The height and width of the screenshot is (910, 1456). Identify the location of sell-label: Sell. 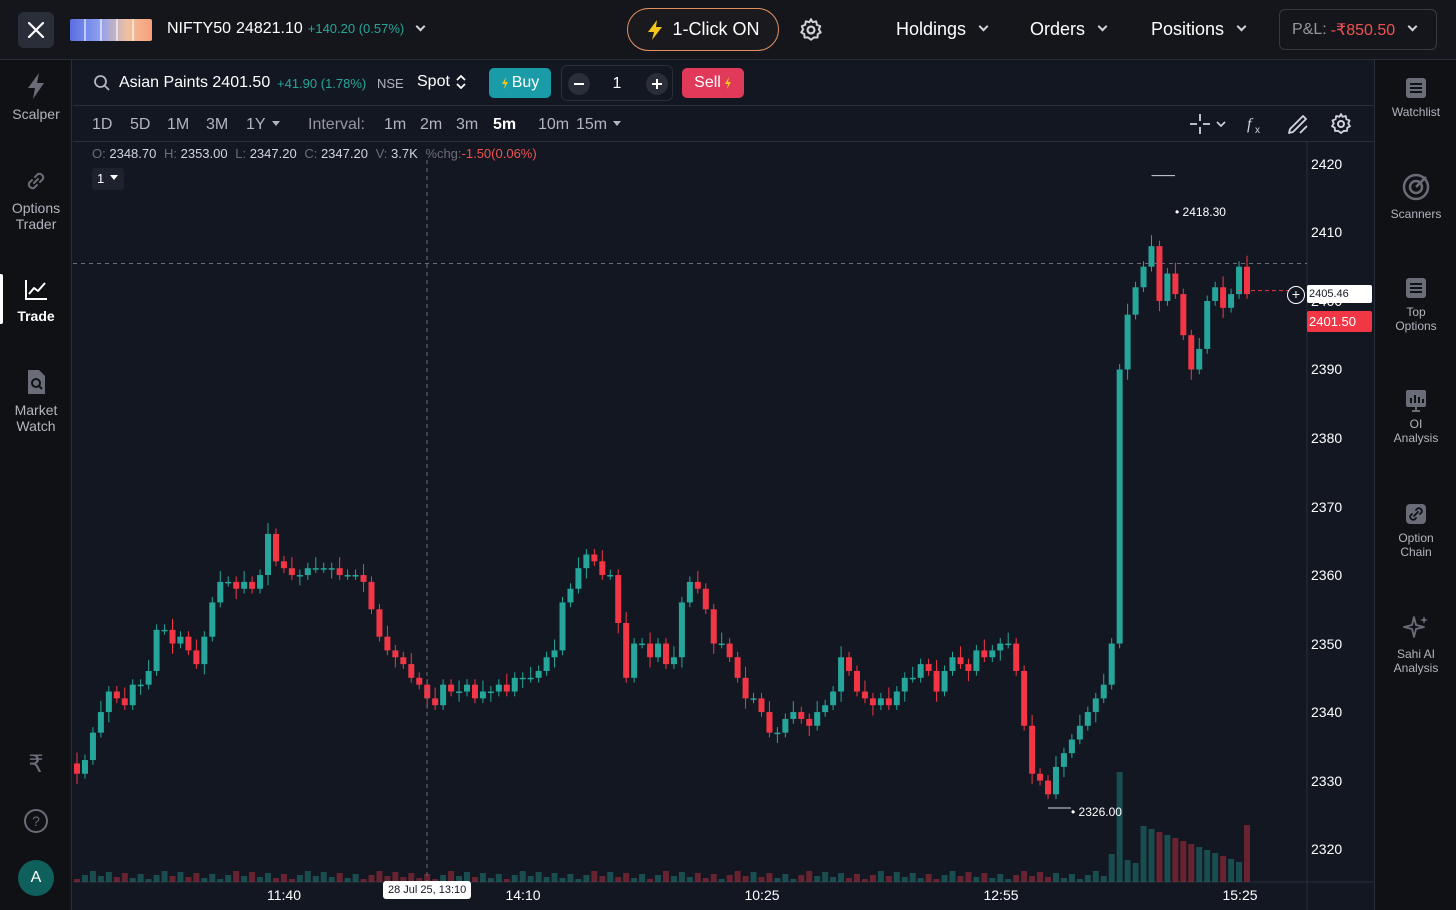
(707, 82).